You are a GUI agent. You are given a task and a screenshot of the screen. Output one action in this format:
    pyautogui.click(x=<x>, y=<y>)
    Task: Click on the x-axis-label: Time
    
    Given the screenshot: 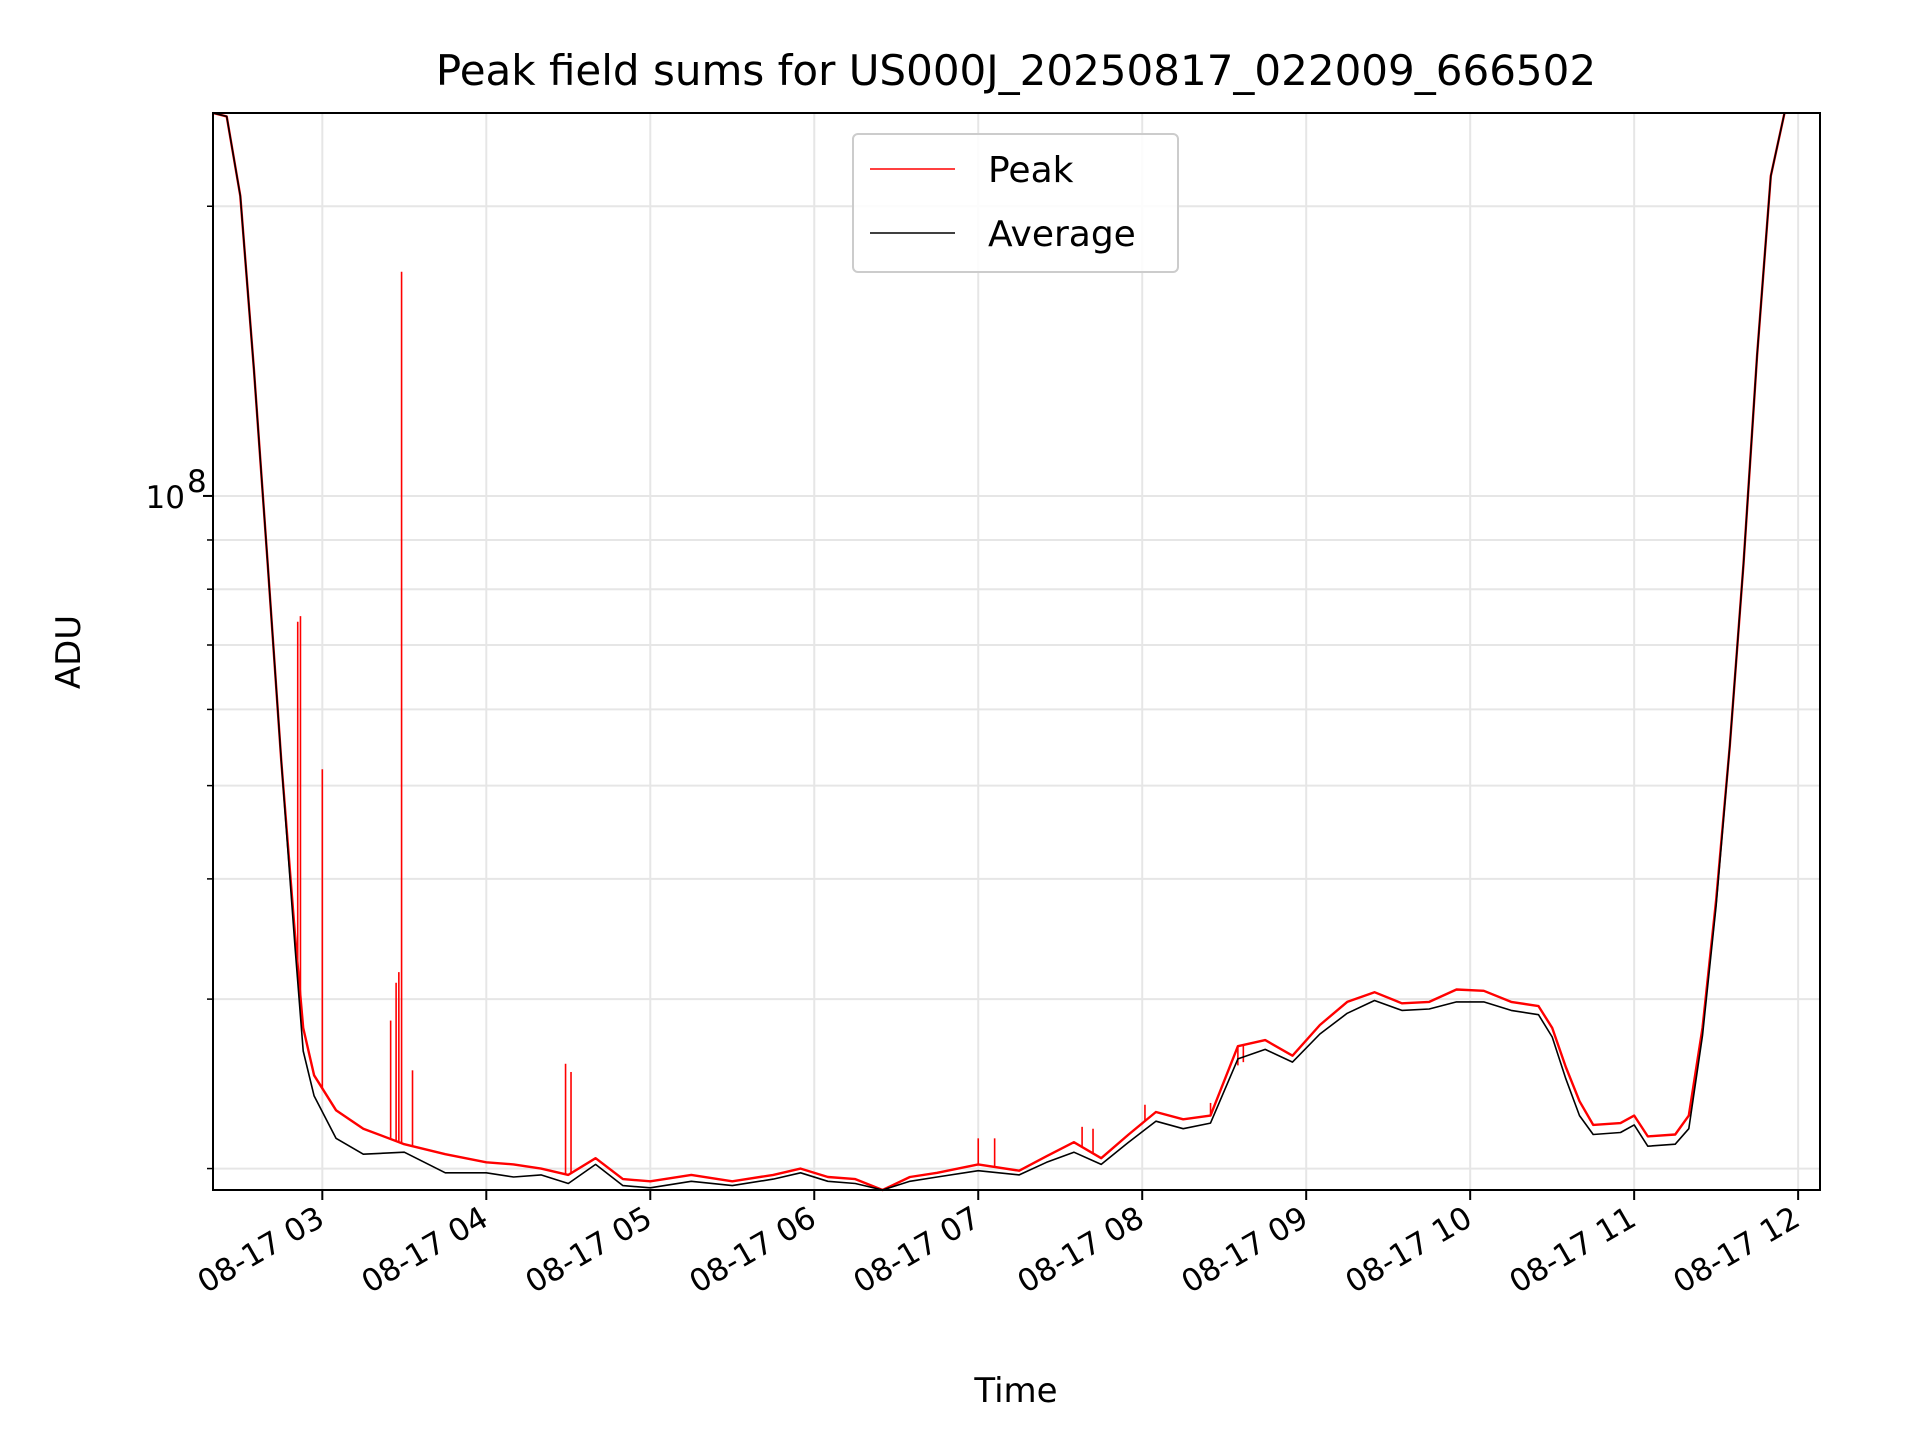 What is the action you would take?
    pyautogui.click(x=1015, y=1391)
    